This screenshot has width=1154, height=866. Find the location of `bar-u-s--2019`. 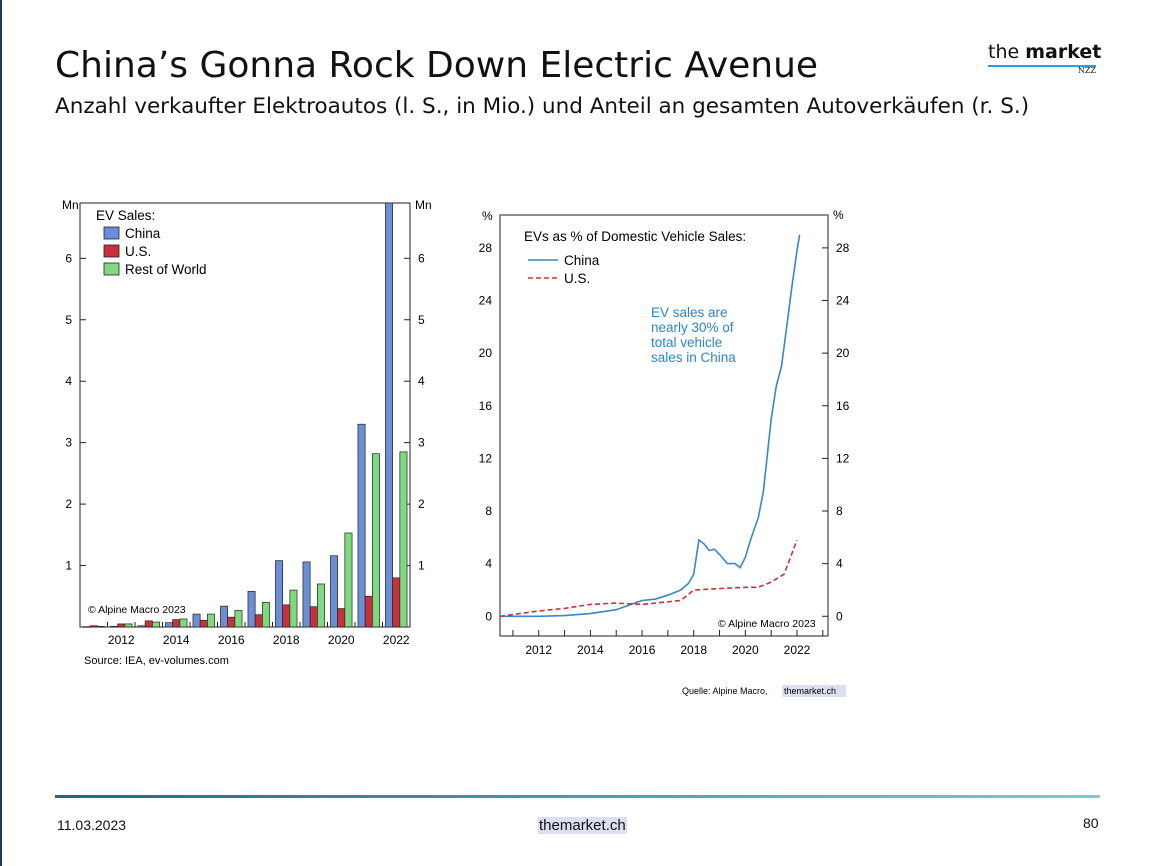

bar-u-s--2019 is located at coordinates (313, 617).